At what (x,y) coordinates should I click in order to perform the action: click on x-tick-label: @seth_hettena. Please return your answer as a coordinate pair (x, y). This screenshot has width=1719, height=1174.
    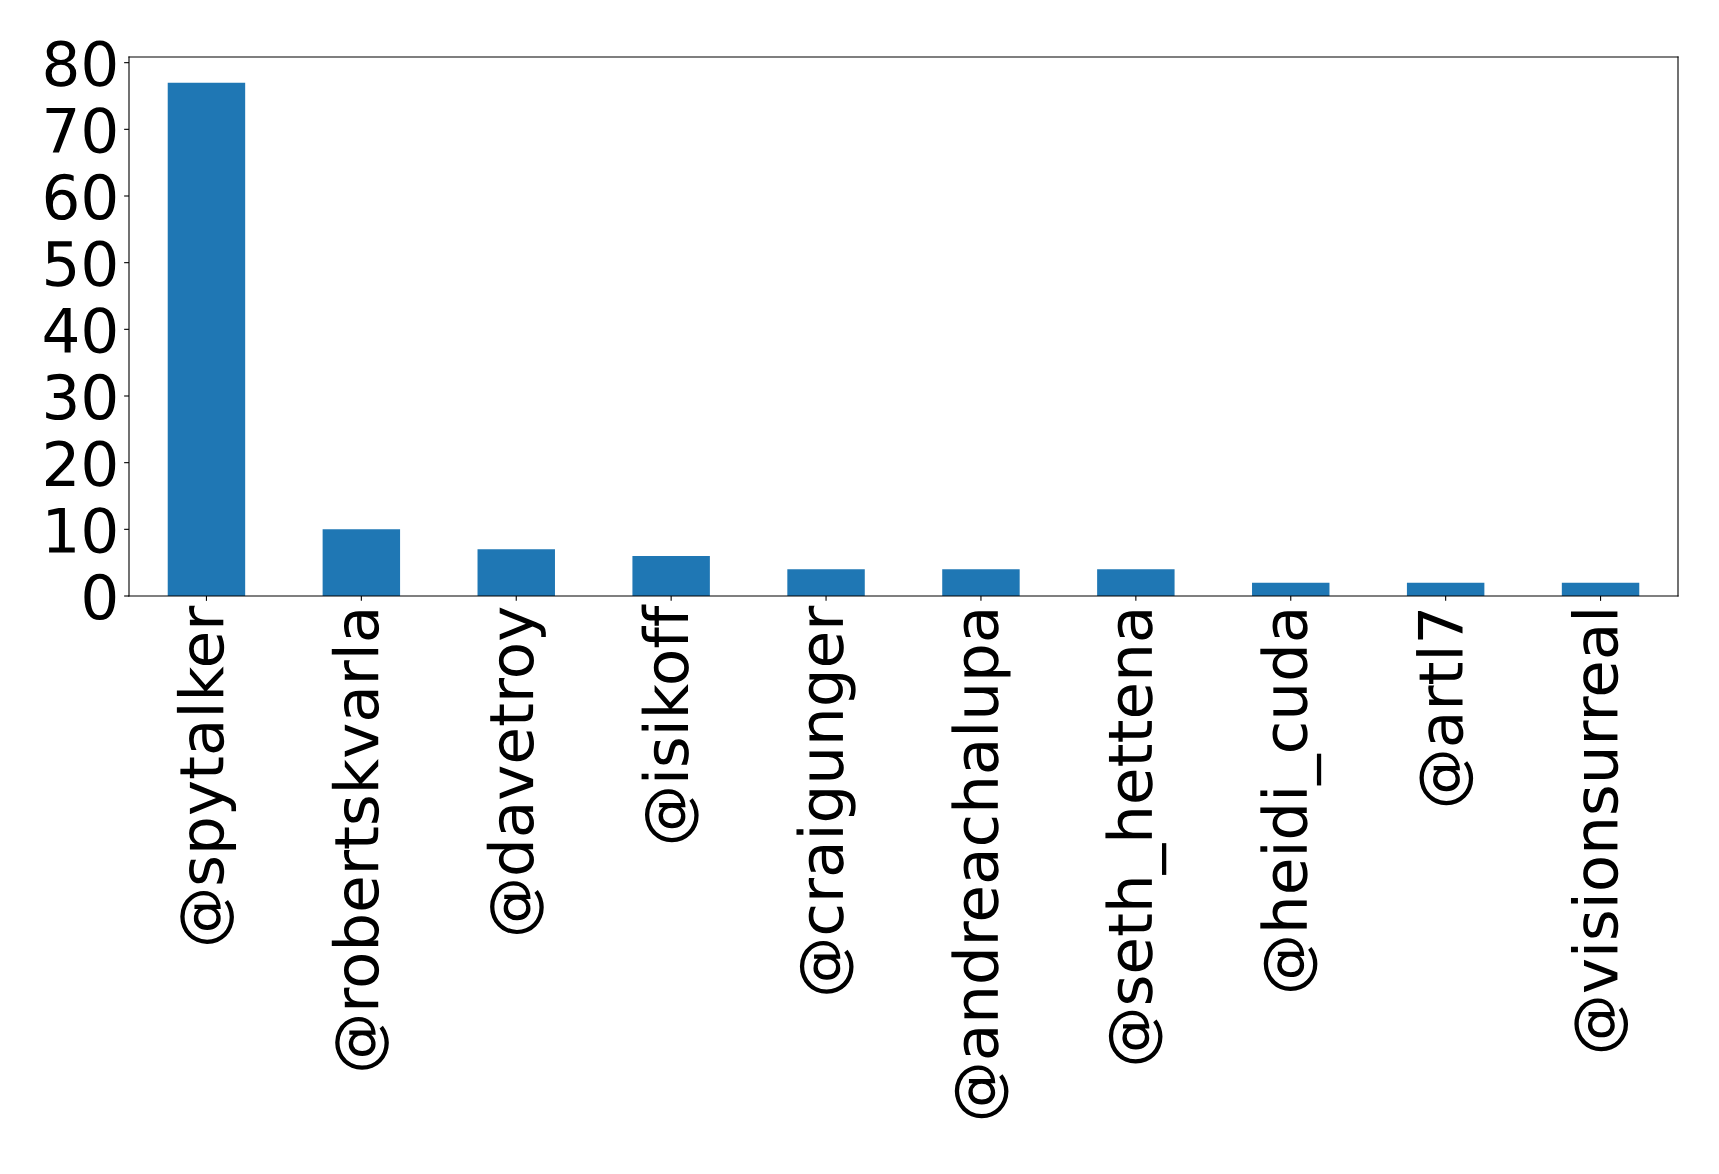
    Looking at the image, I should click on (1136, 837).